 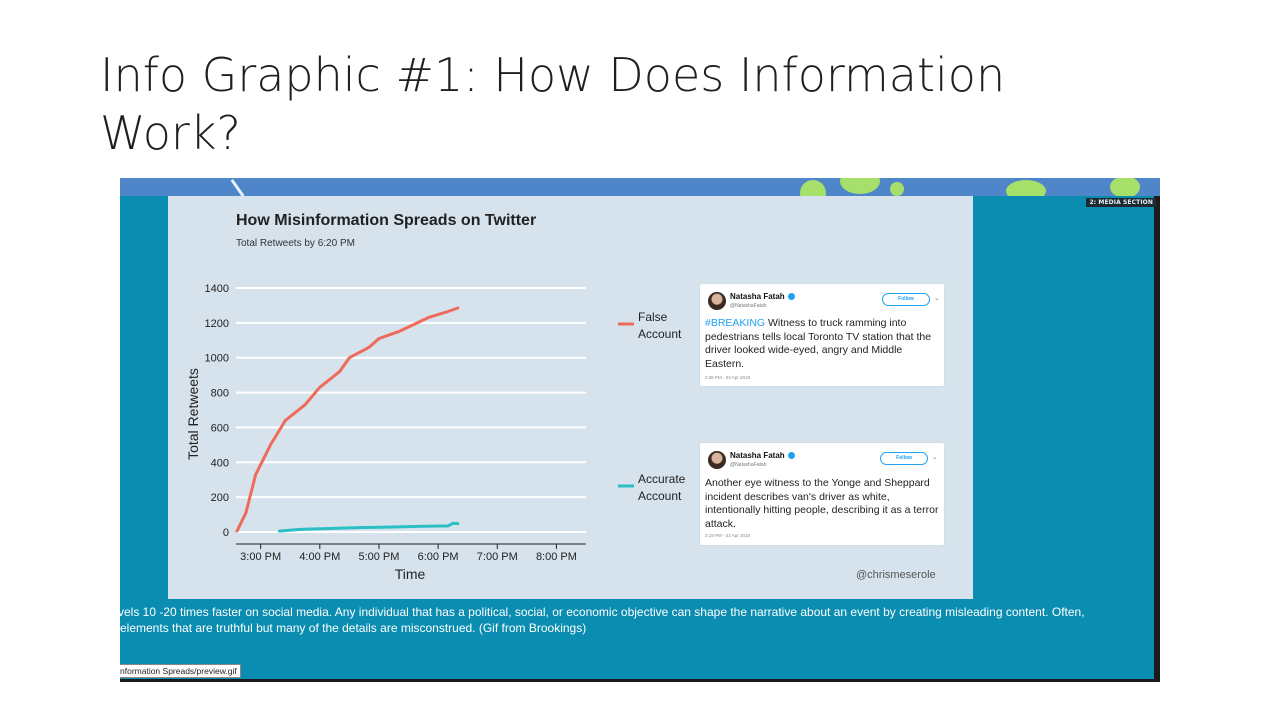 I want to click on y-tick-label: 1200, so click(x=217, y=324).